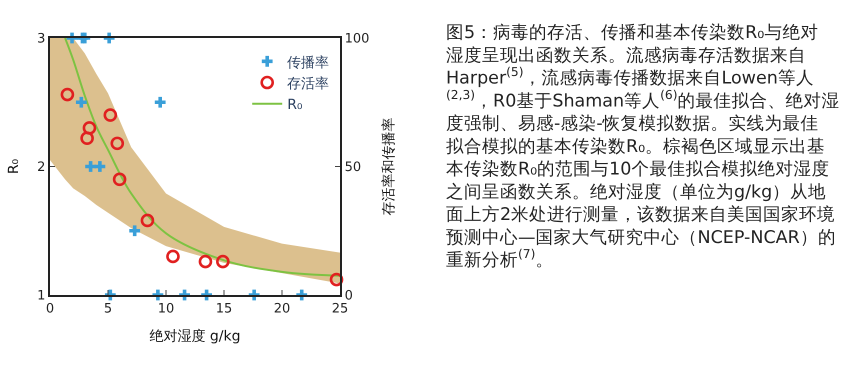  I want to click on legend-label: 存活率, so click(308, 84).